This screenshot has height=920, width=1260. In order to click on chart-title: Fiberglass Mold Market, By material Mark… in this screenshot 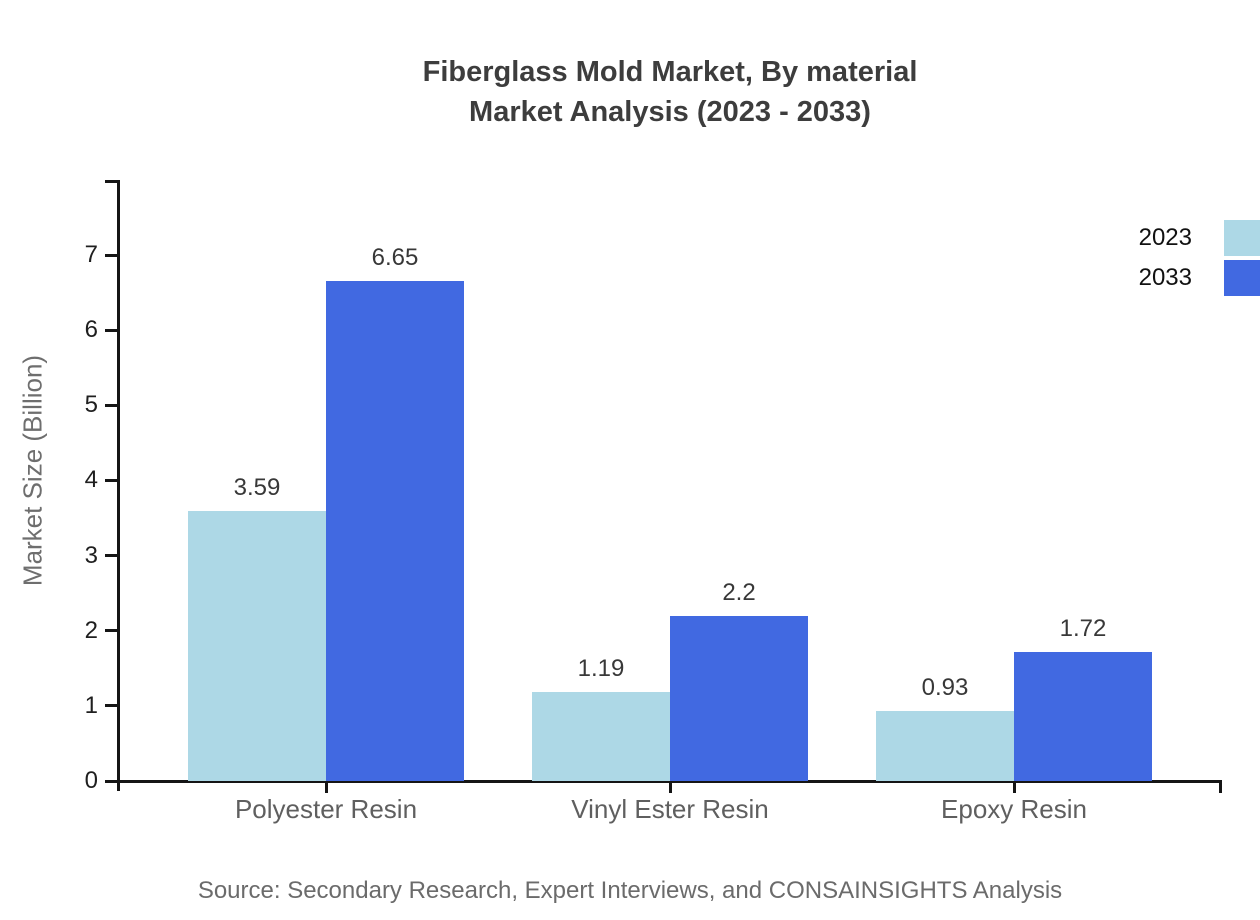, I will do `click(670, 92)`.